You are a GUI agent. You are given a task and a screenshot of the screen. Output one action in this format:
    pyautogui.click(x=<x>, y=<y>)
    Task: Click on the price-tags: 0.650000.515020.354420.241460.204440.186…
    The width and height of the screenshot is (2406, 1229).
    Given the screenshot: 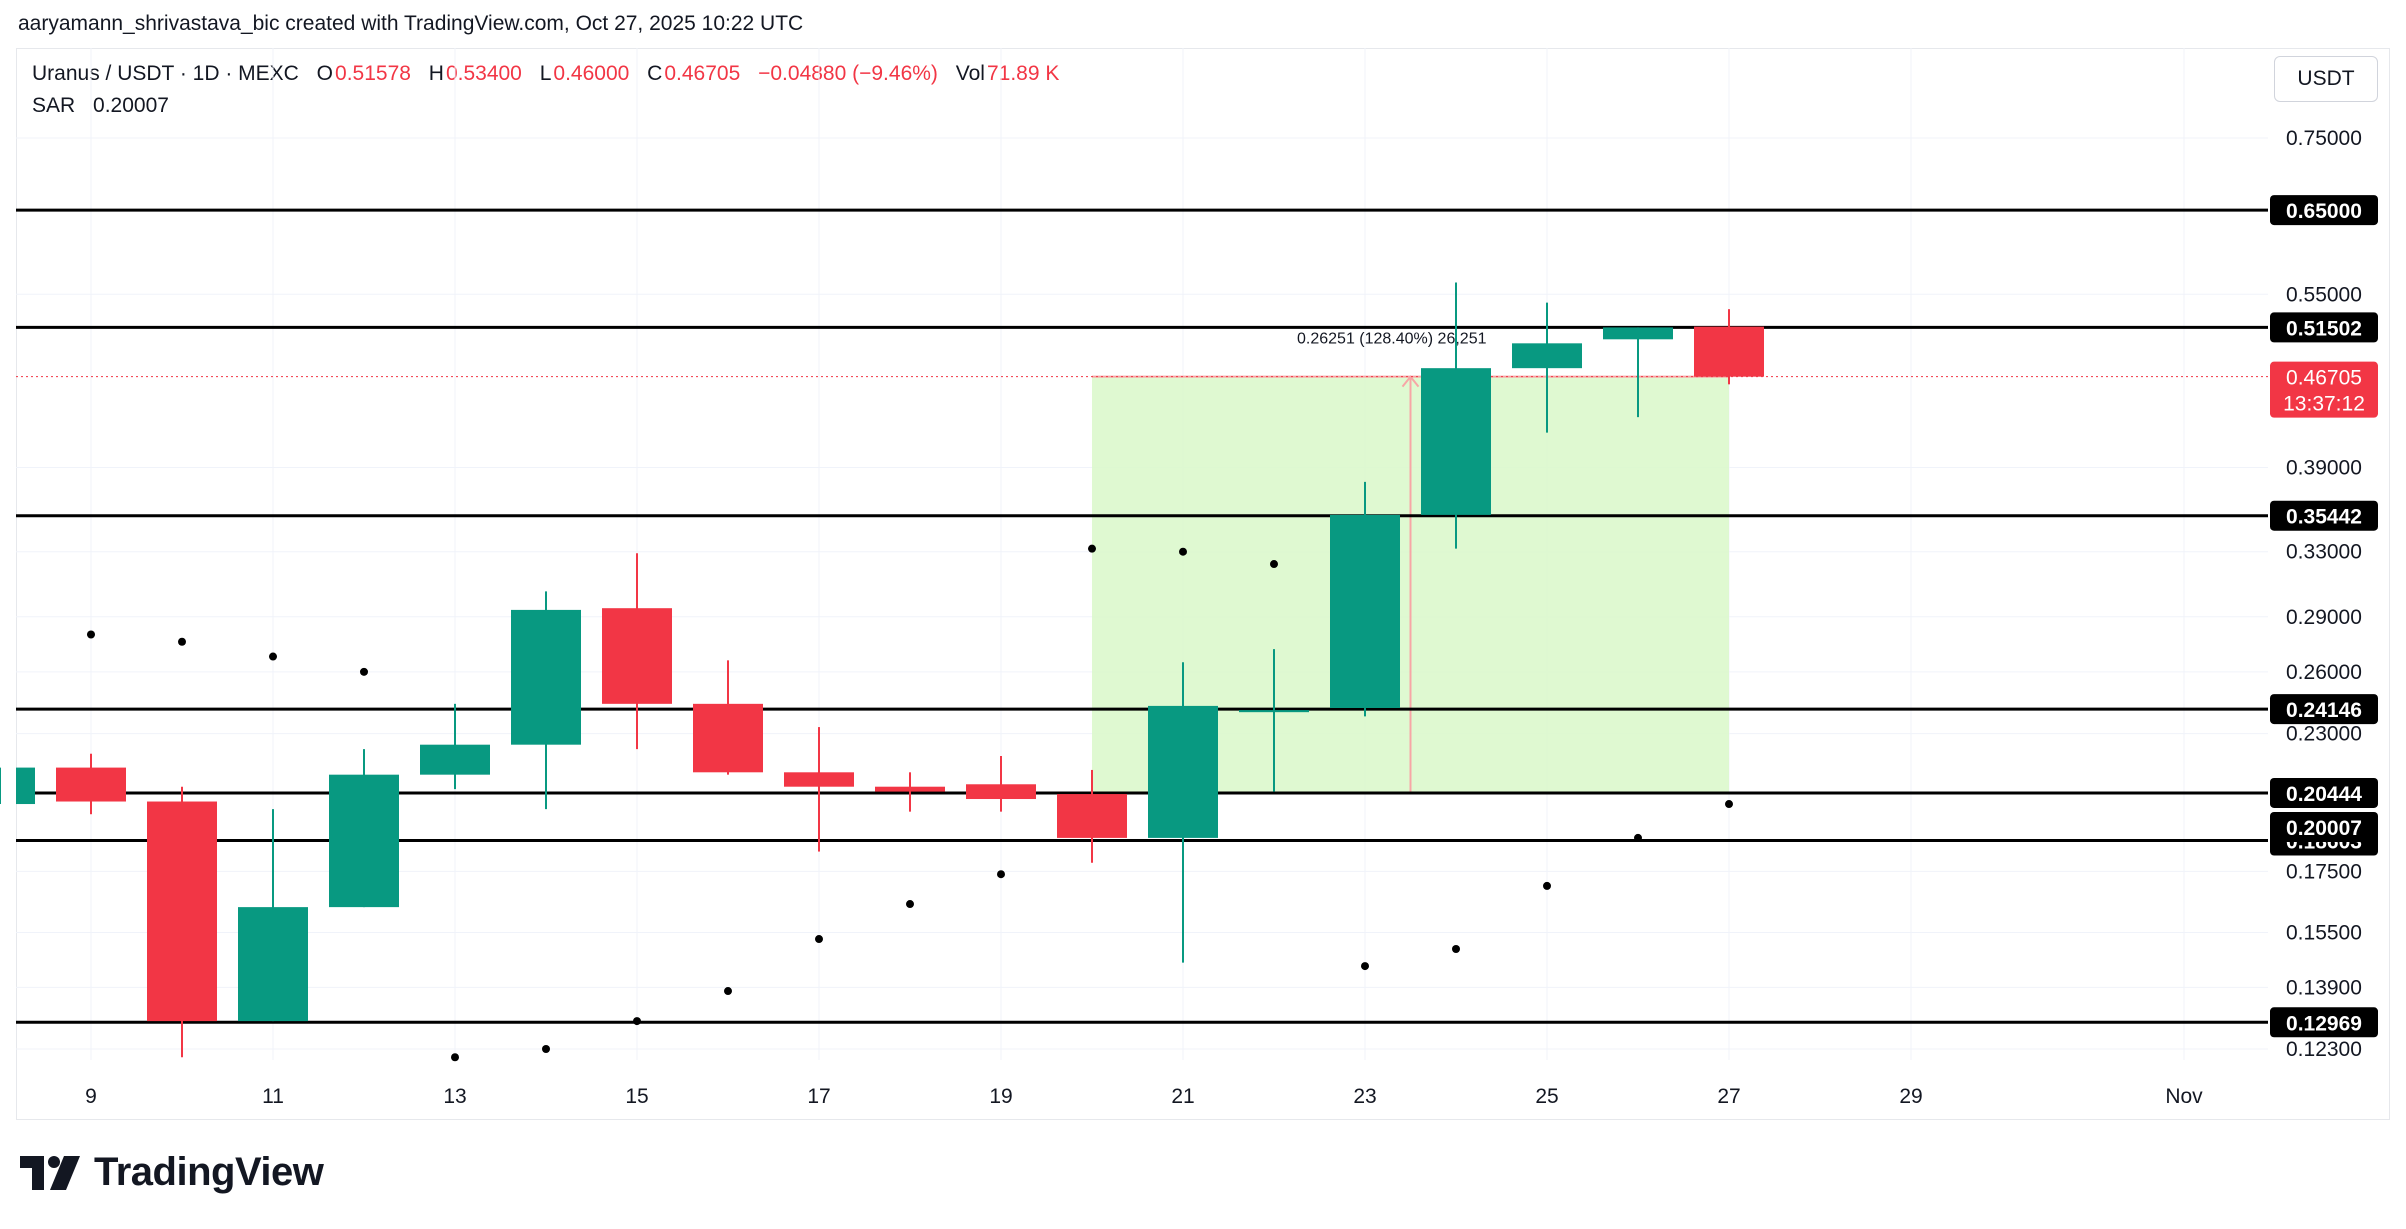 What is the action you would take?
    pyautogui.click(x=2324, y=616)
    